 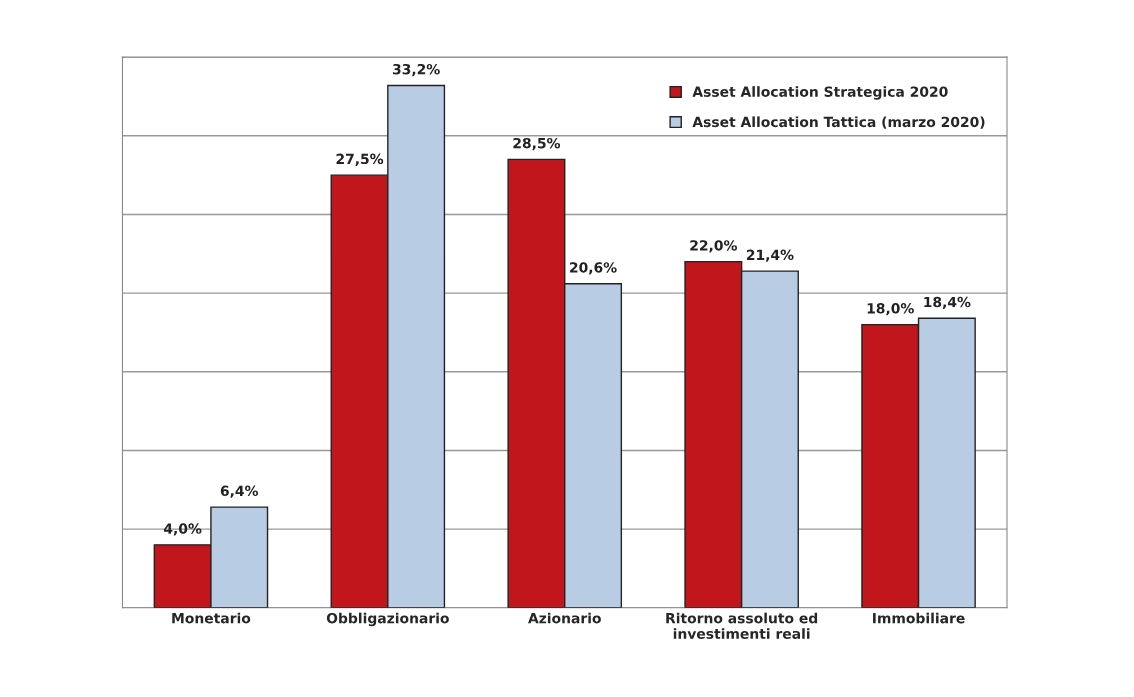 I want to click on x-tick-label: Azionario, so click(x=564, y=618).